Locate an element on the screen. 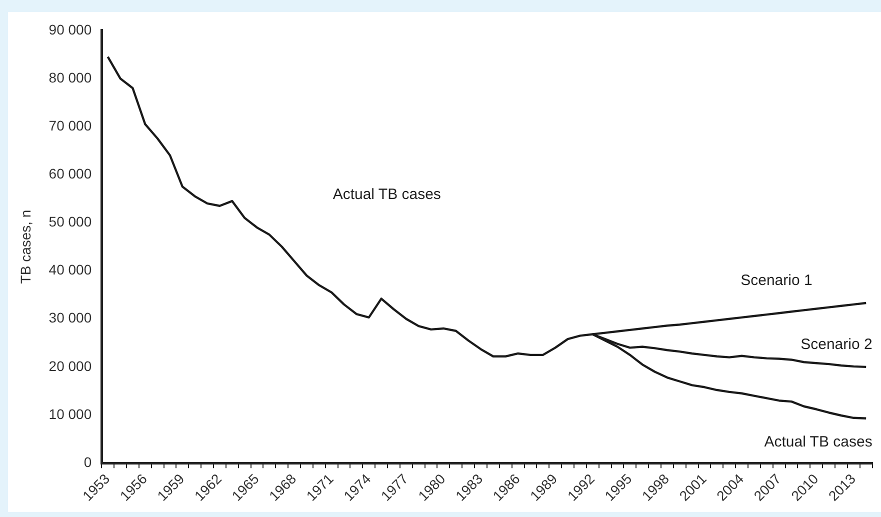  annotation: Actual TB cases is located at coordinates (386, 194).